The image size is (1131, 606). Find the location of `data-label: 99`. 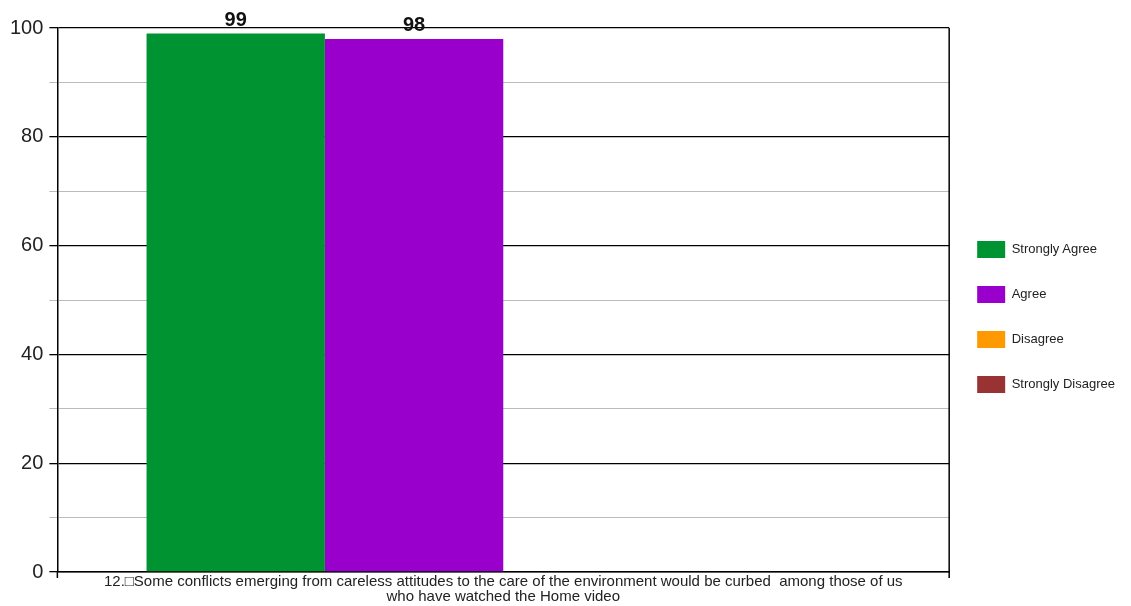

data-label: 99 is located at coordinates (235, 18).